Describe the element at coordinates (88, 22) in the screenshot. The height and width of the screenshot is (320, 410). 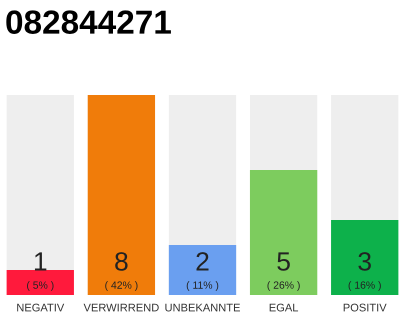
I see `chart-title: 082844271` at that location.